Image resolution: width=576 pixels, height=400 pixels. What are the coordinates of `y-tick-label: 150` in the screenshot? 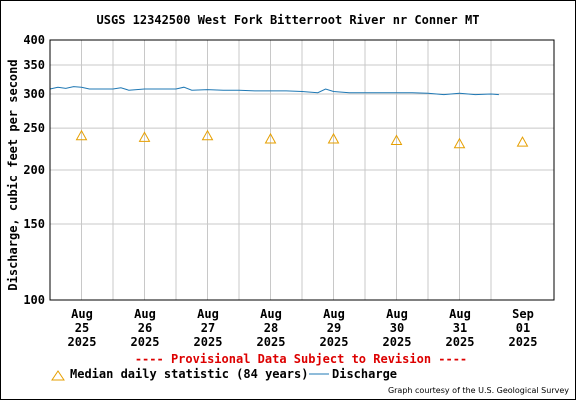 It's located at (34, 224).